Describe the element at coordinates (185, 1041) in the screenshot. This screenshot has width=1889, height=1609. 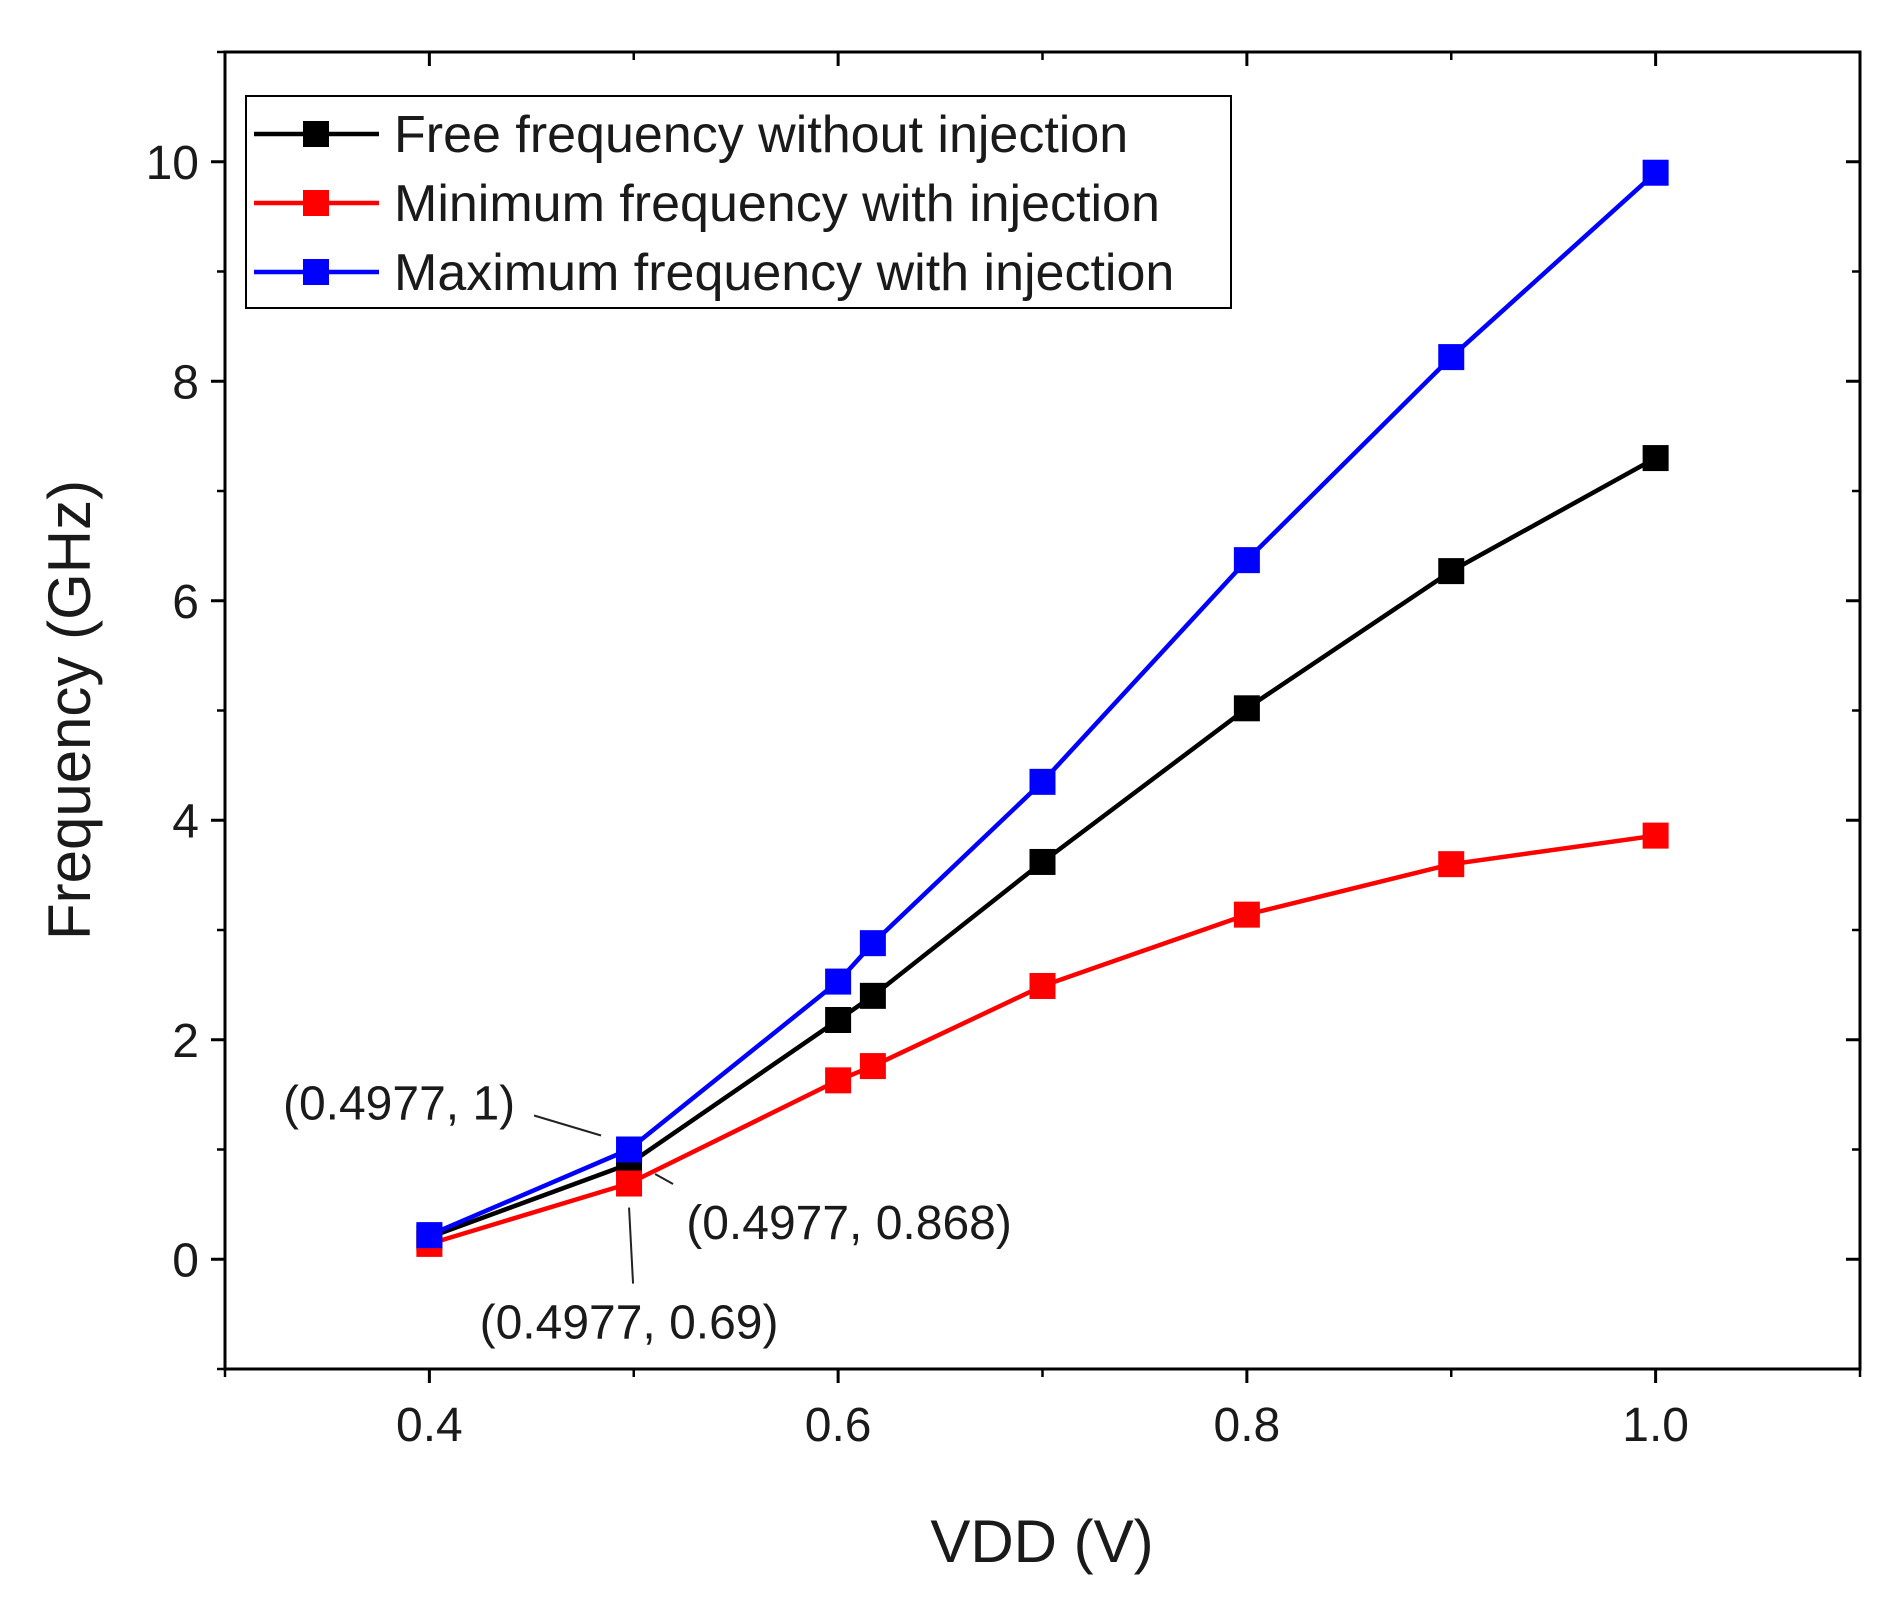
I see `y-tick-label: 2` at that location.